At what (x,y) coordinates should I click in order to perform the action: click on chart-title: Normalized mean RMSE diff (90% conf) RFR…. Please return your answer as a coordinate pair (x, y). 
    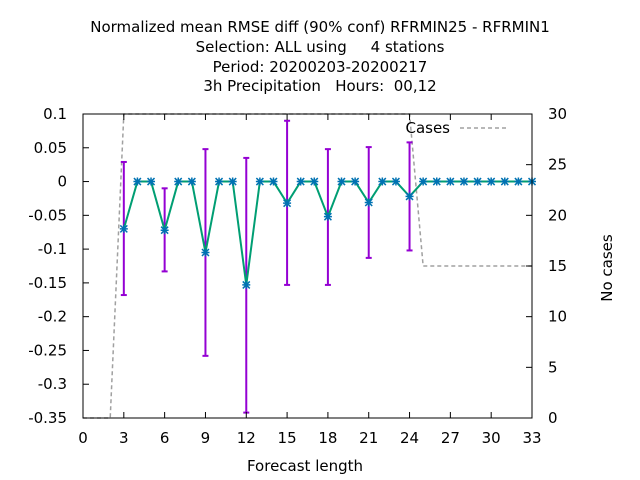
    Looking at the image, I should click on (320, 27).